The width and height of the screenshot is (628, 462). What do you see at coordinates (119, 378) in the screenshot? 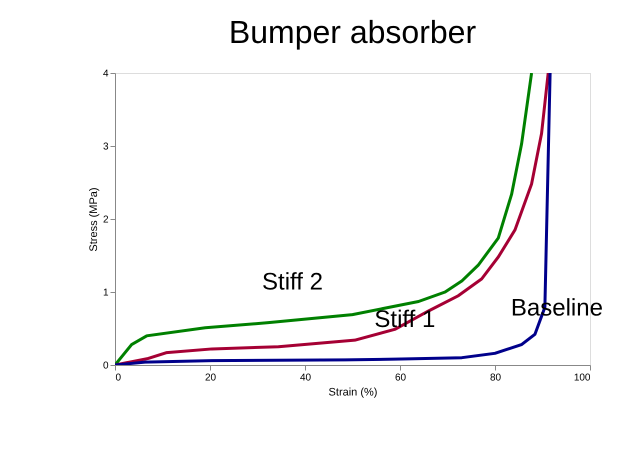
I see `x-tick-label: 0` at bounding box center [119, 378].